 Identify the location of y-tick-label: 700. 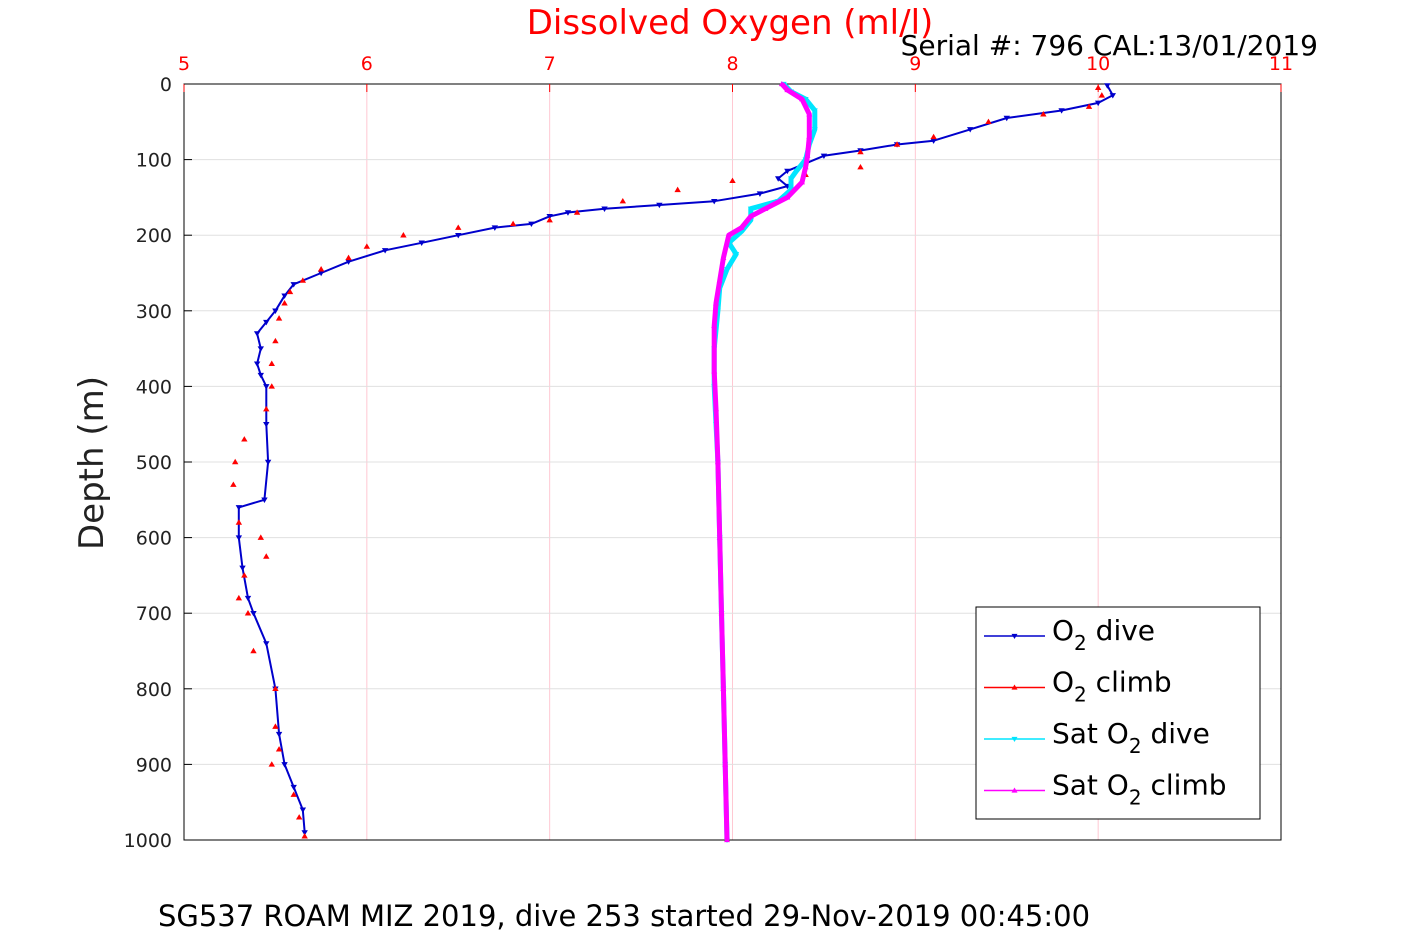
(154, 614).